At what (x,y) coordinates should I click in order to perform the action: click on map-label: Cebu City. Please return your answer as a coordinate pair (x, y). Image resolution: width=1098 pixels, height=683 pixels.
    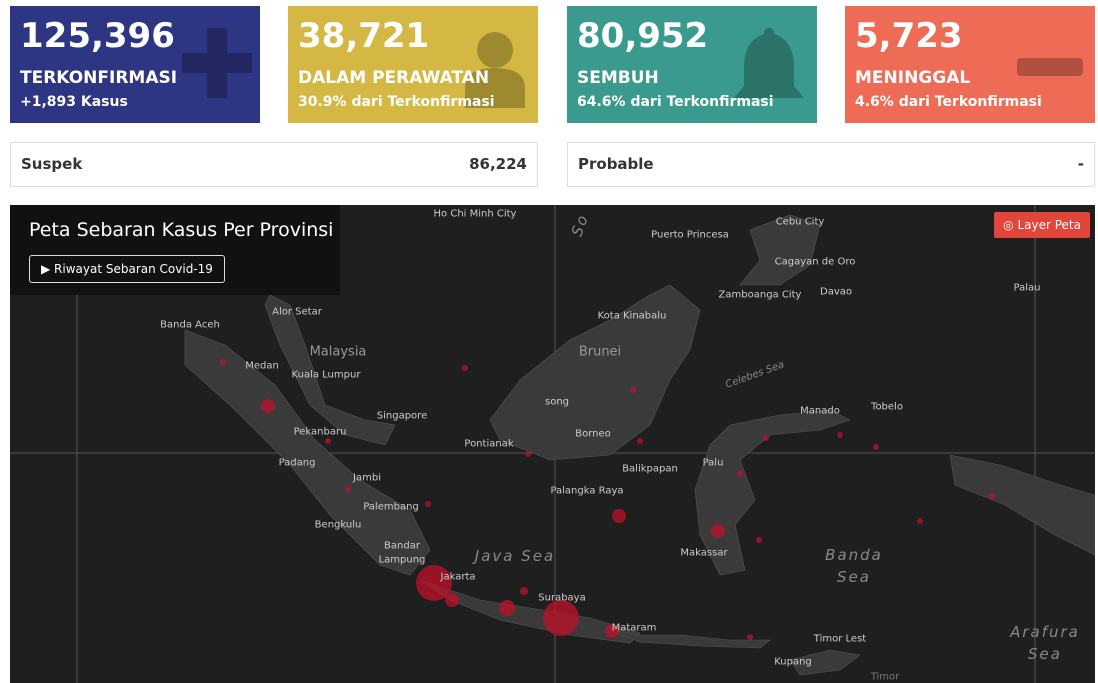
    Looking at the image, I should click on (800, 222).